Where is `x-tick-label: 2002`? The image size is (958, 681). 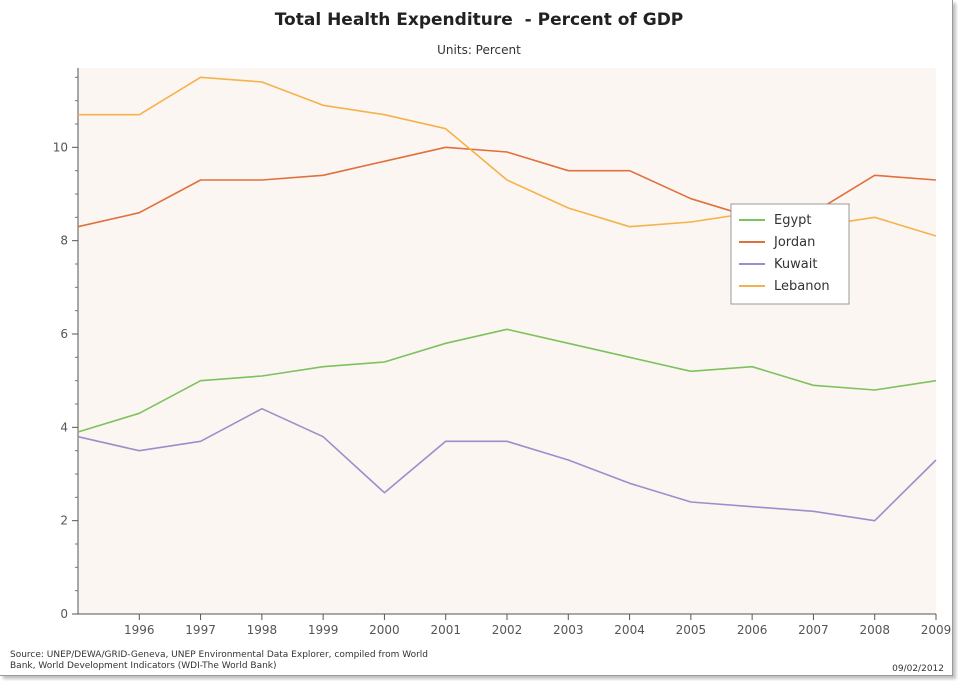
x-tick-label: 2002 is located at coordinates (507, 630).